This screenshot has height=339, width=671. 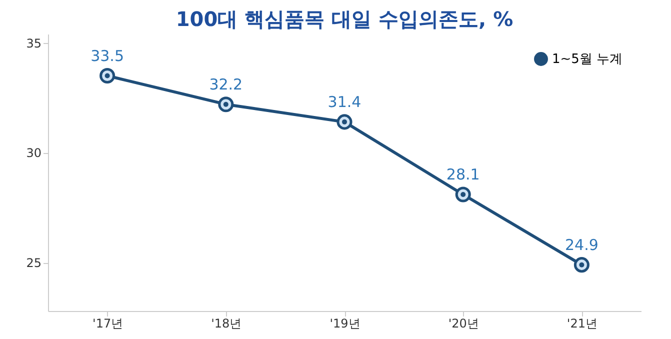 What do you see at coordinates (108, 323) in the screenshot?
I see `x-tick-label: '17년` at bounding box center [108, 323].